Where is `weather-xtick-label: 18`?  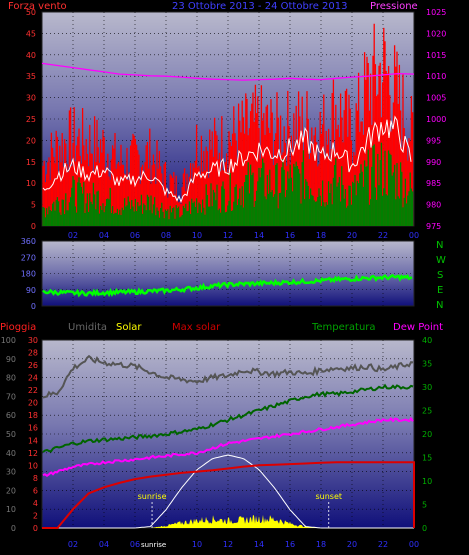 weather-xtick-label: 18 is located at coordinates (321, 544).